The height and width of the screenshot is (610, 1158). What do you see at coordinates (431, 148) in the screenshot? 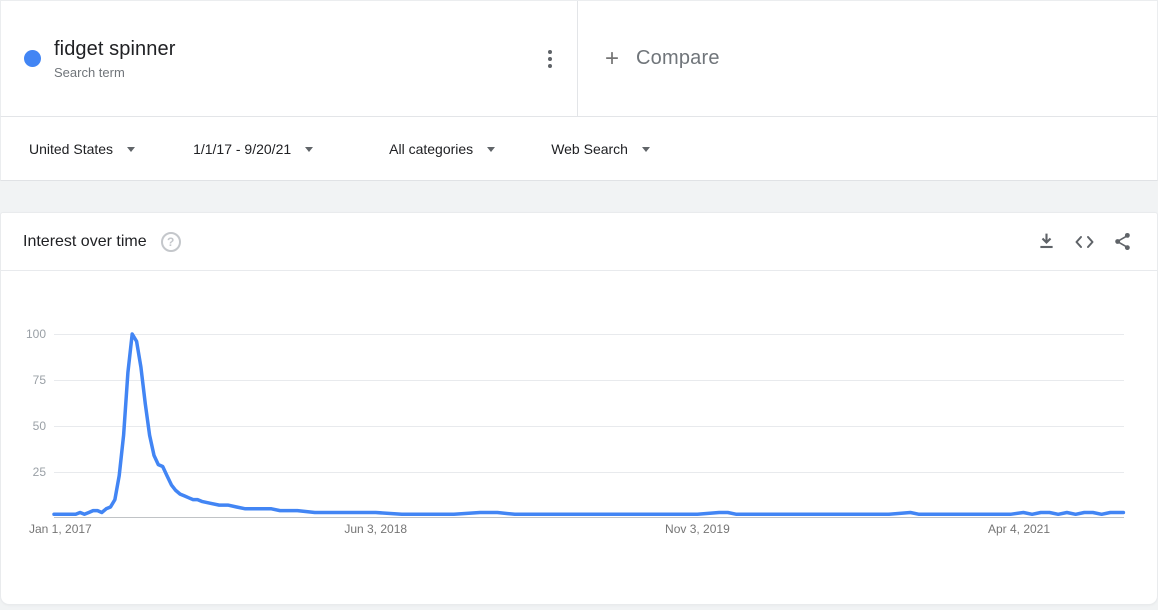
I see `category-filter-label: All categories` at bounding box center [431, 148].